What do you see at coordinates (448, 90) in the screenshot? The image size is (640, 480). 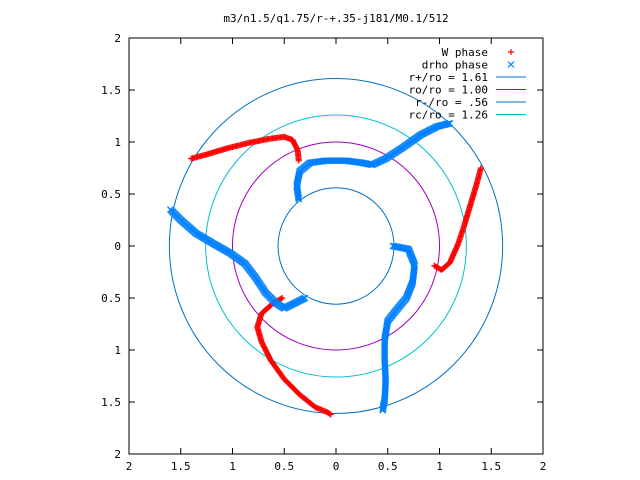 I see `legend-label: ro/ro = 1.00` at bounding box center [448, 90].